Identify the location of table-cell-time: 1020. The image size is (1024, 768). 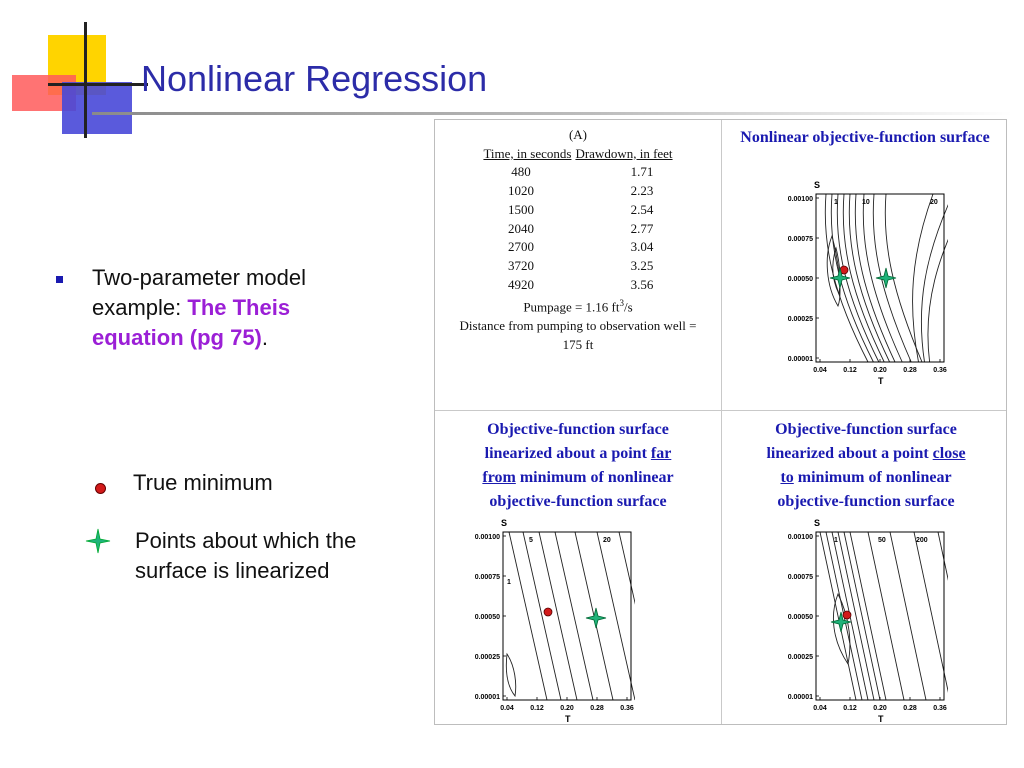
(521, 191).